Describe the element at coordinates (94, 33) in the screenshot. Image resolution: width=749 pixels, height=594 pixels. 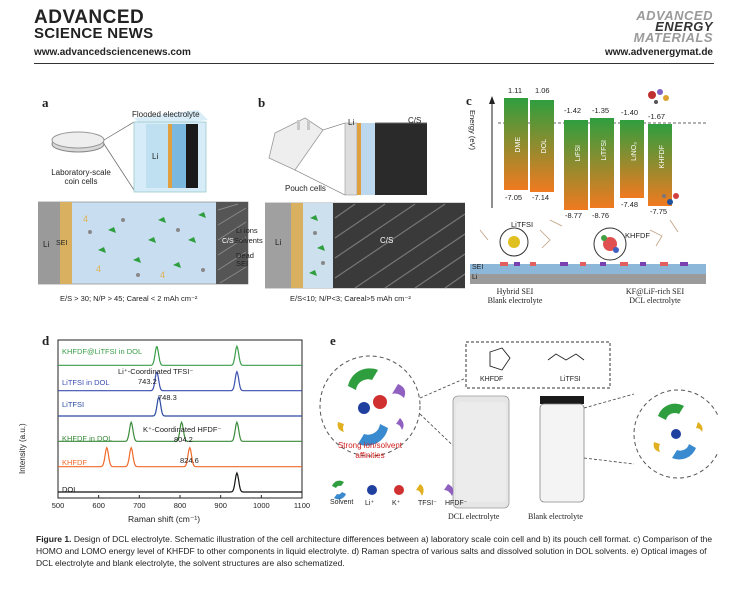
I see `journal-title-line2: SCIENCE NEWS` at that location.